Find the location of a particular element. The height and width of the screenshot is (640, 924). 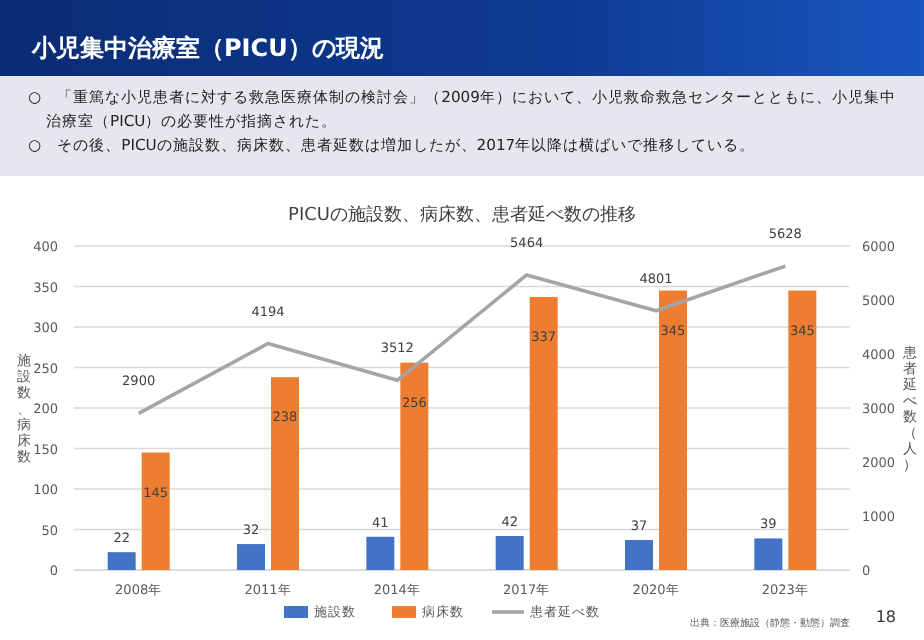

text: 18 is located at coordinates (885, 617).